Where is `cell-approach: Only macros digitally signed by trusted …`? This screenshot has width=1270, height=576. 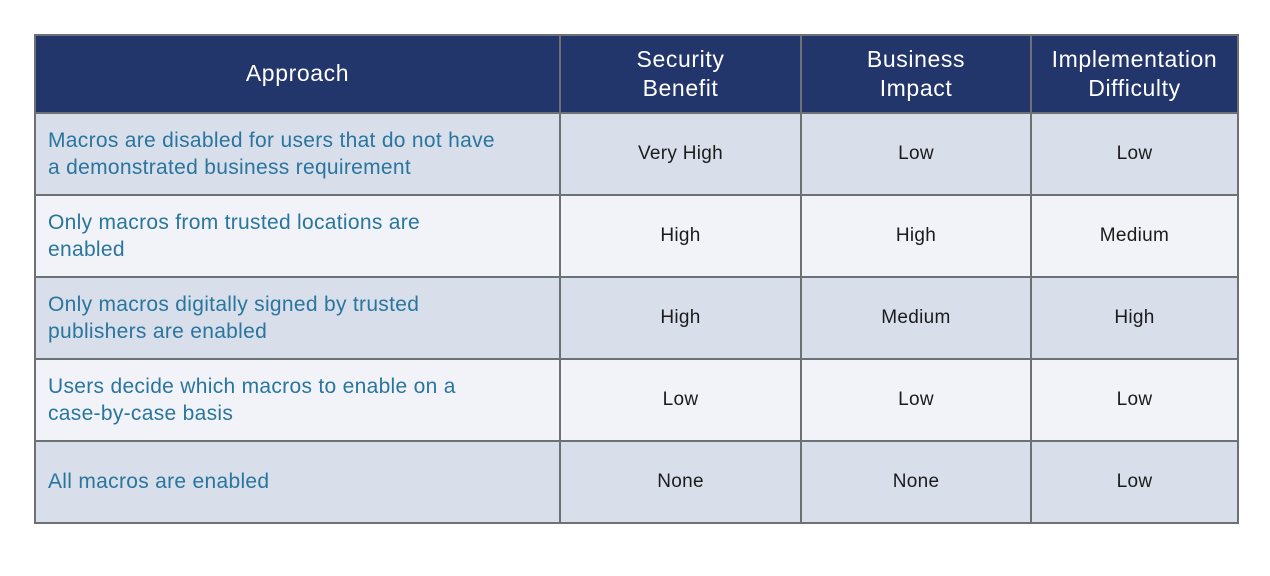
cell-approach: Only macros digitally signed by trusted … is located at coordinates (297, 318).